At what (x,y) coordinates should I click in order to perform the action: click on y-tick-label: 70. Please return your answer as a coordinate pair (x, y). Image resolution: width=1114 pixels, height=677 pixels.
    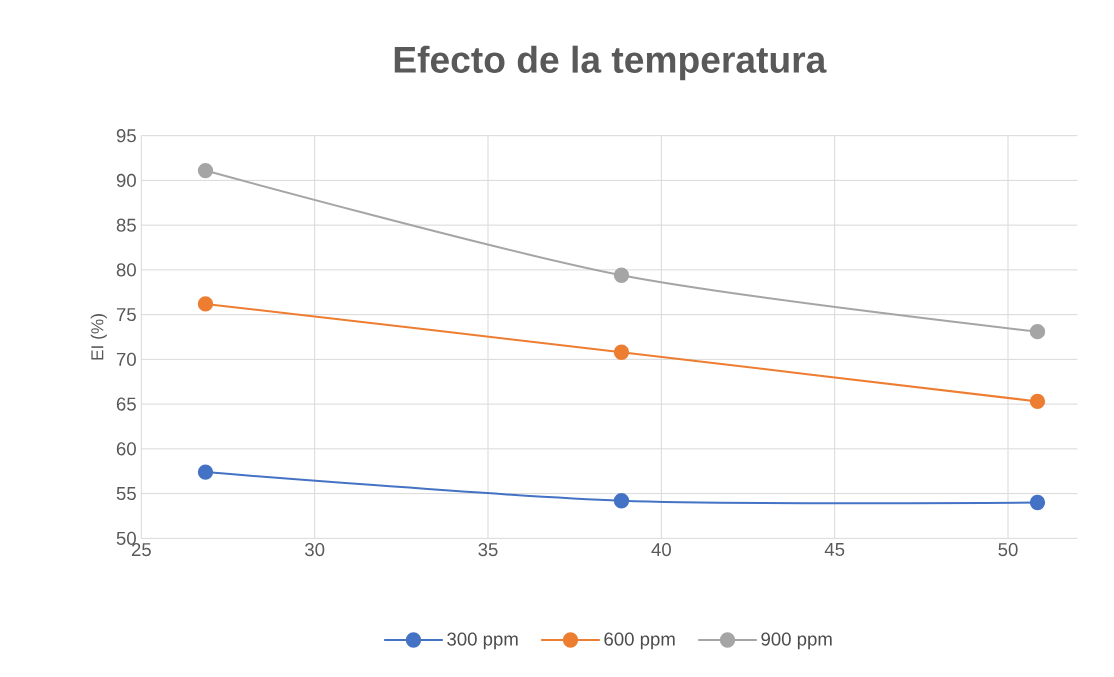
    Looking at the image, I should click on (126, 359).